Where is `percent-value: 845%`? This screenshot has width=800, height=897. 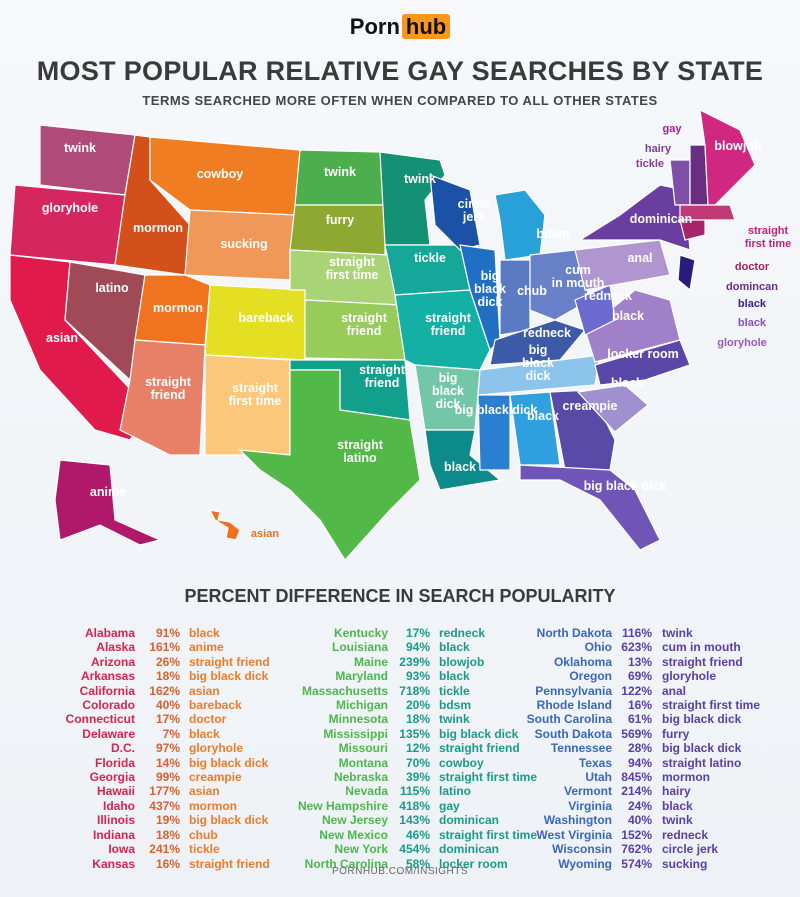
percent-value: 845% is located at coordinates (636, 777).